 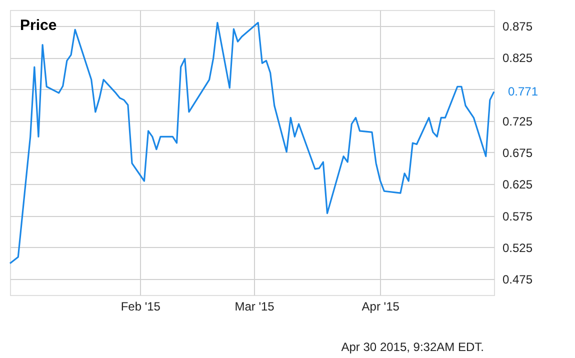 What do you see at coordinates (140, 307) in the screenshot?
I see `x-tick-label: Feb '15` at bounding box center [140, 307].